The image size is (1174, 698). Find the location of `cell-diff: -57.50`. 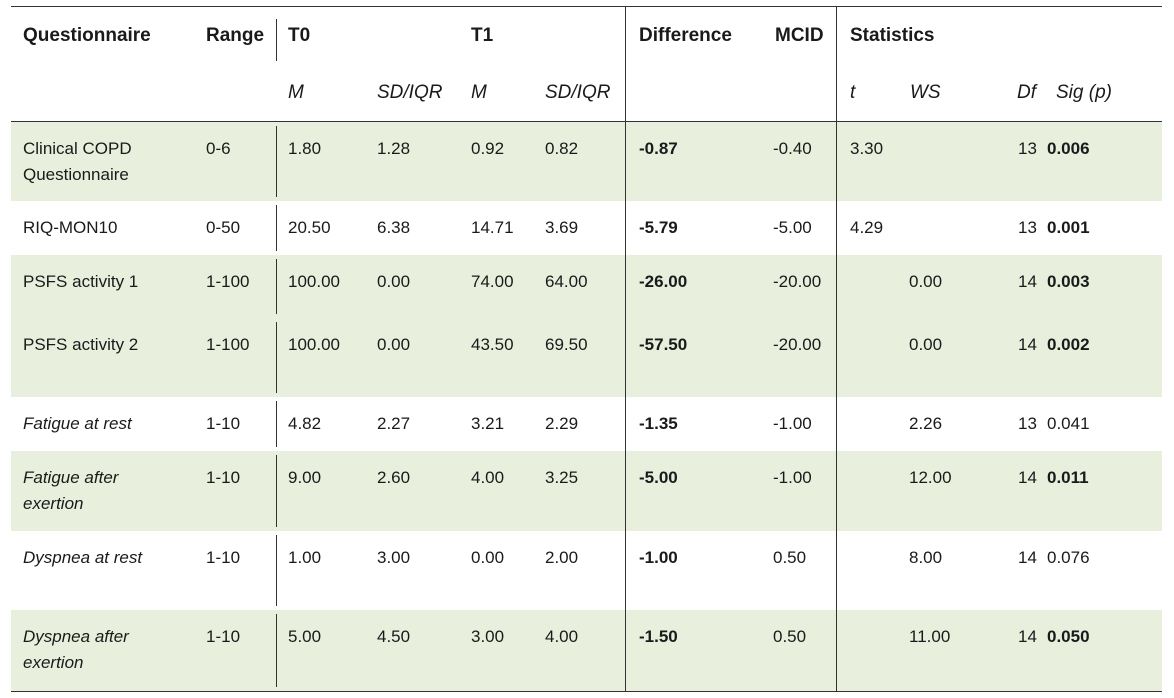

cell-diff: -57.50 is located at coordinates (663, 344).